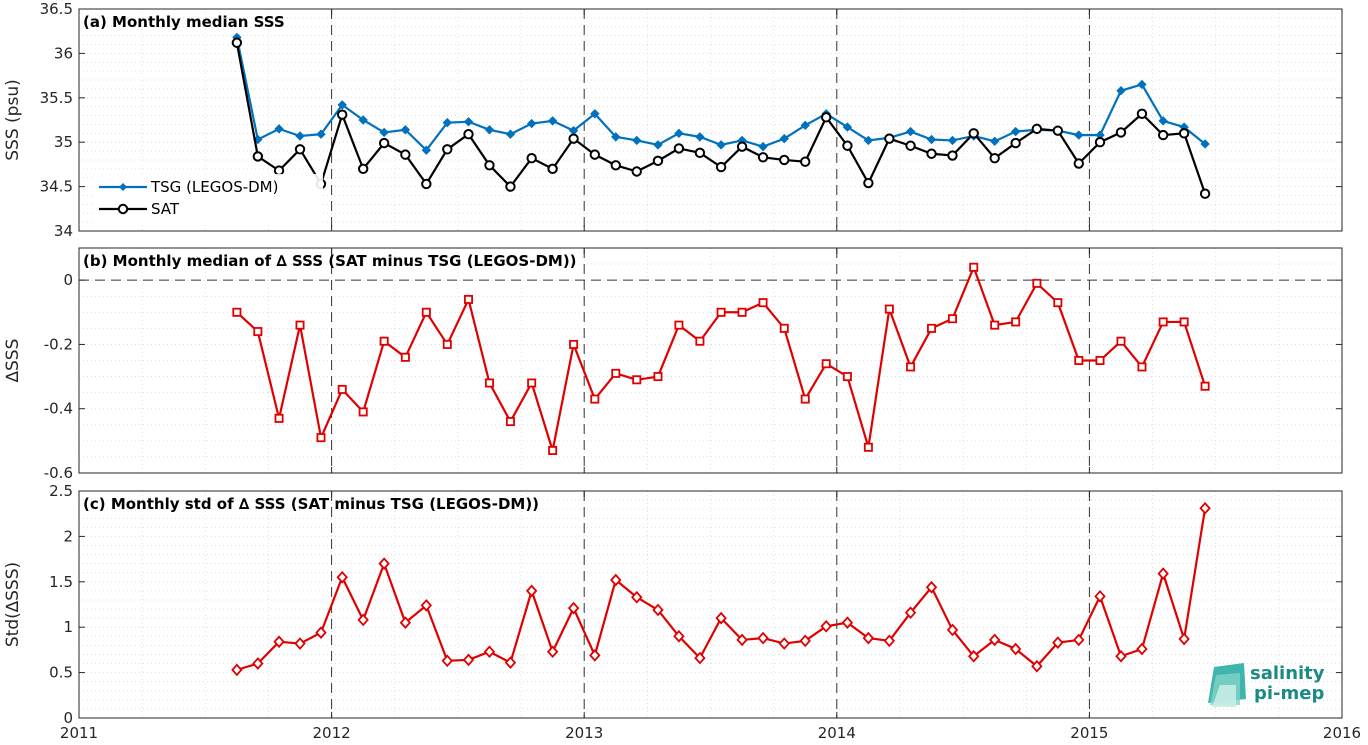 The image size is (1368, 745). I want to click on y-tick-label: 35.5, so click(56, 98).